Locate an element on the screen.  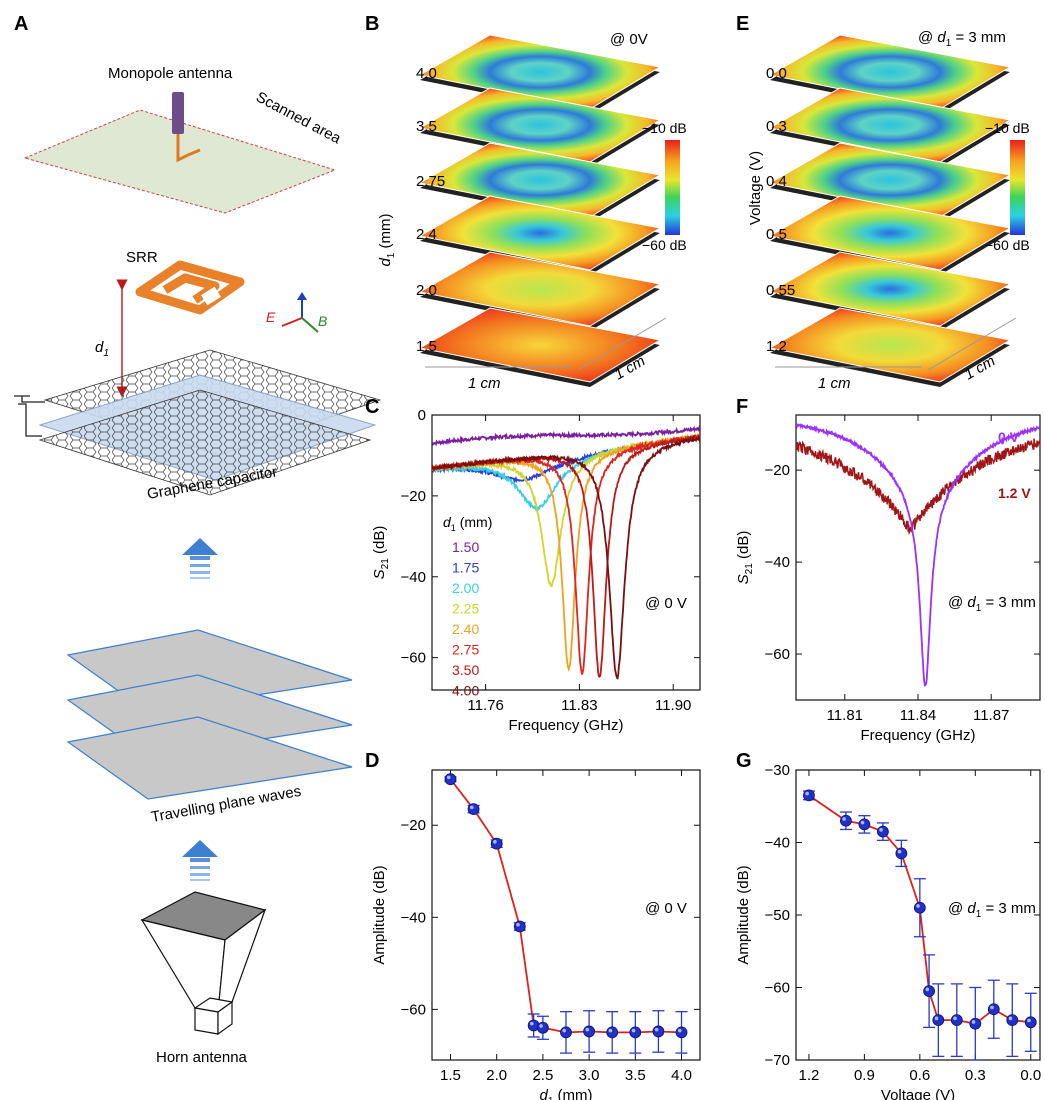
monopole-probe-icon is located at coordinates (188, 148).